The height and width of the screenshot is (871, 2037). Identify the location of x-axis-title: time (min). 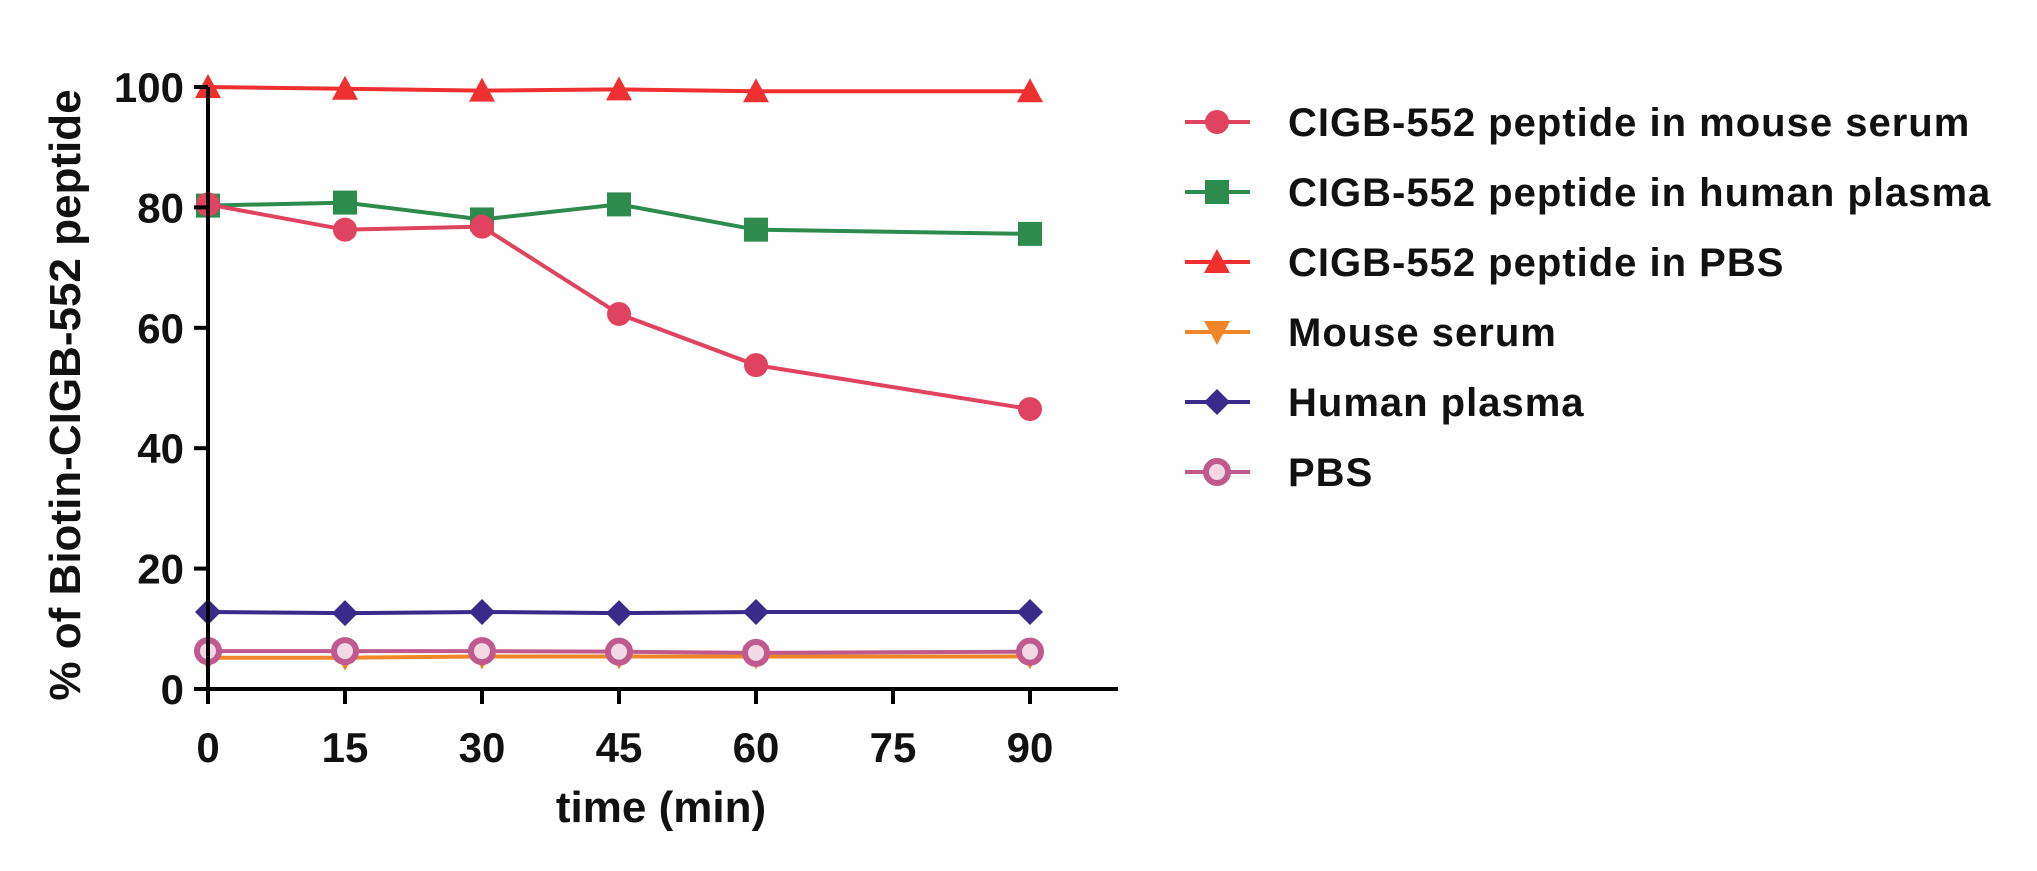
(661, 807).